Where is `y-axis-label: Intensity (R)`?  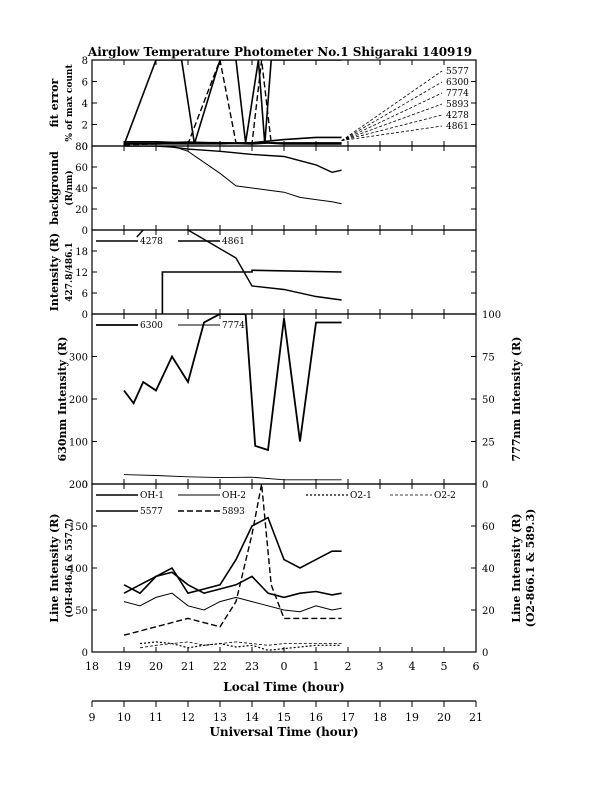
y-axis-label: Intensity (R) is located at coordinates (54, 272).